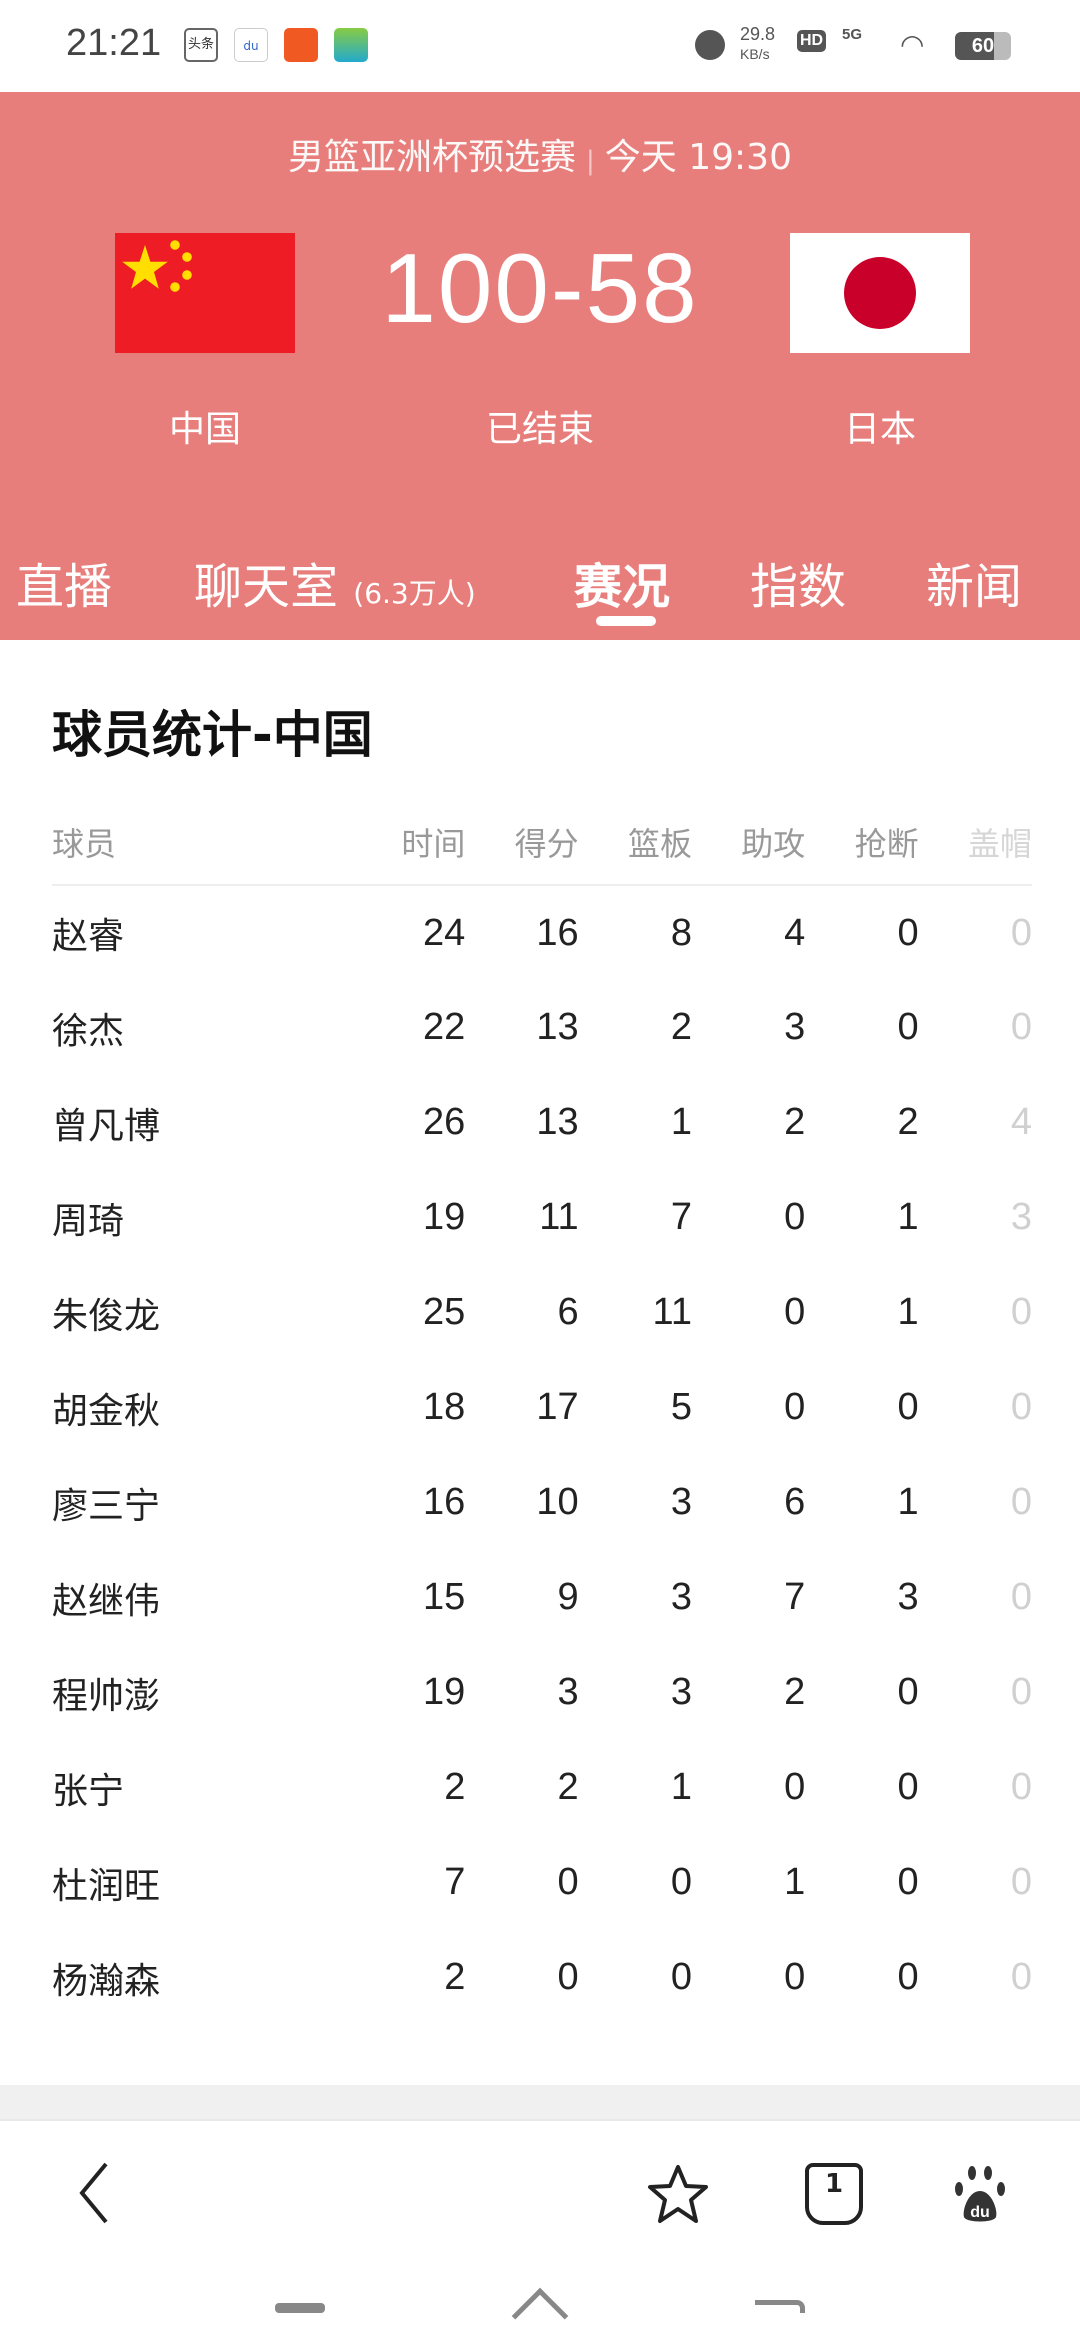  I want to click on system-back-button, so click(780, 2306).